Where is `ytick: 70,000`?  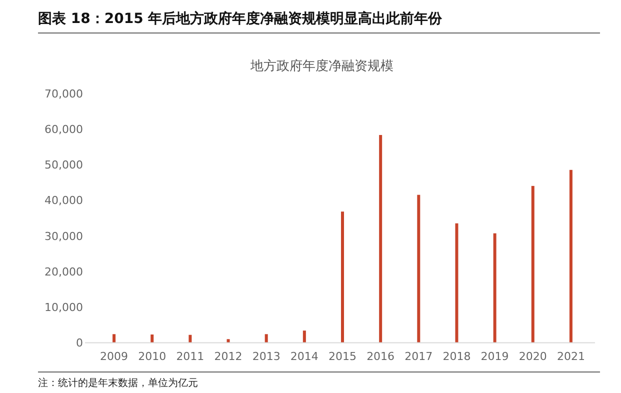 ytick: 70,000 is located at coordinates (63, 93).